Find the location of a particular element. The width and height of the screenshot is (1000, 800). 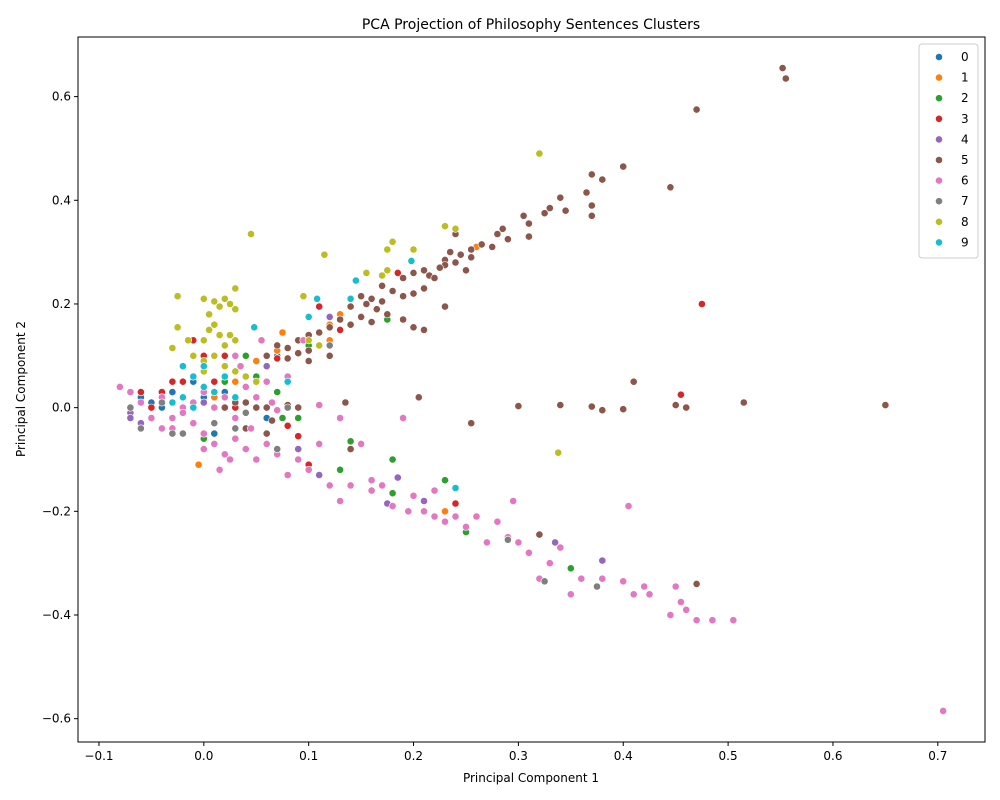

x-tick-label: −0.1 is located at coordinates (98, 756).